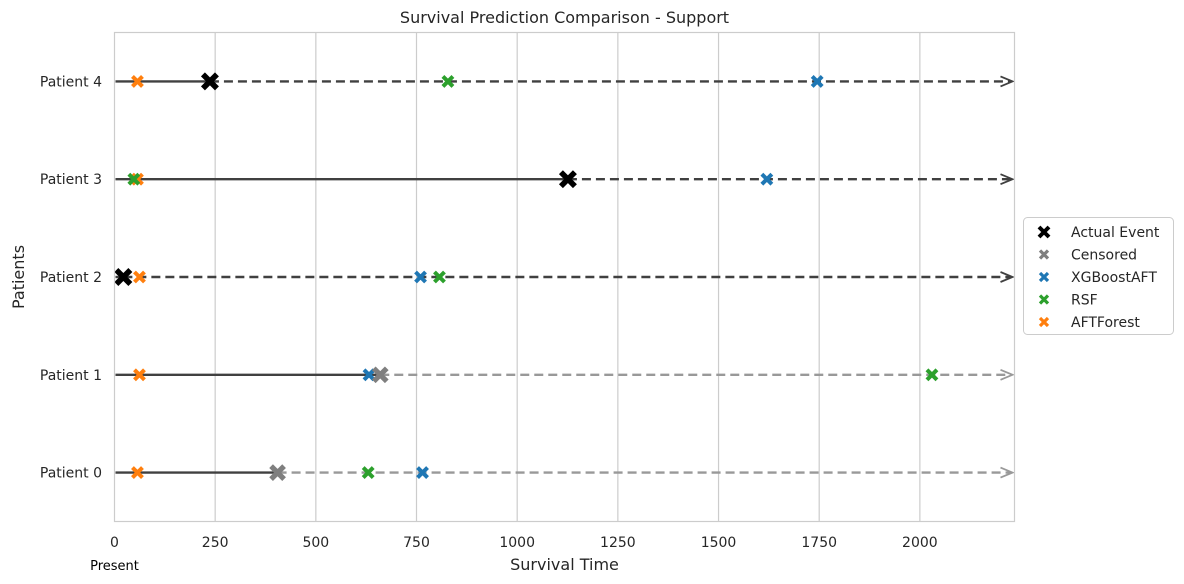  I want to click on present-label: Present, so click(114, 566).